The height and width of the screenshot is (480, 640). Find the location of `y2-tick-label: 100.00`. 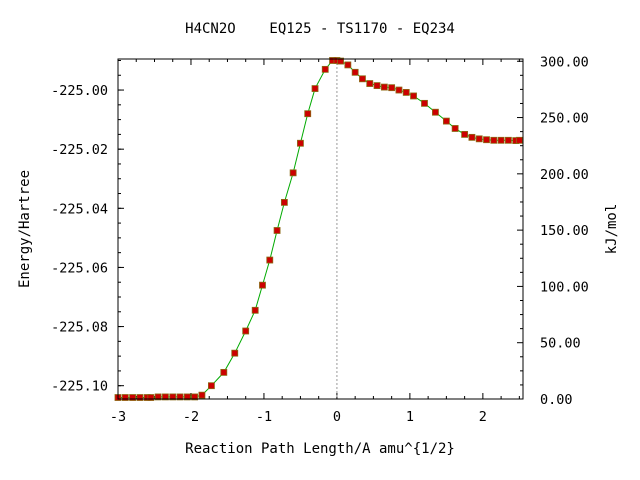

y2-tick-label: 100.00 is located at coordinates (564, 287).